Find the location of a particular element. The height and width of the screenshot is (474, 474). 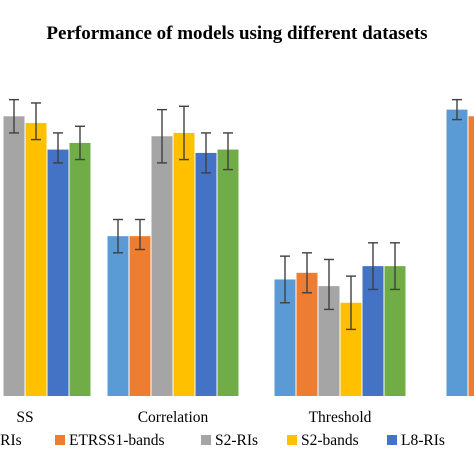

error-bar-series5-cat2 is located at coordinates (395, 266).